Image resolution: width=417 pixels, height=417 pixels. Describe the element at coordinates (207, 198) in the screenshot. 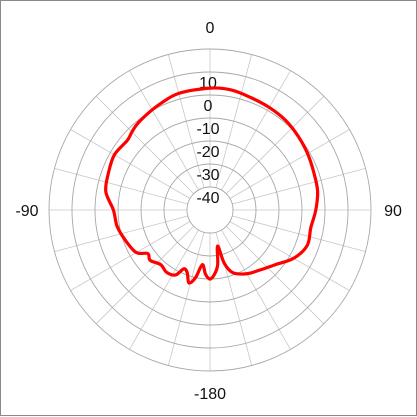

I see `ring-label-minus40: -40` at that location.